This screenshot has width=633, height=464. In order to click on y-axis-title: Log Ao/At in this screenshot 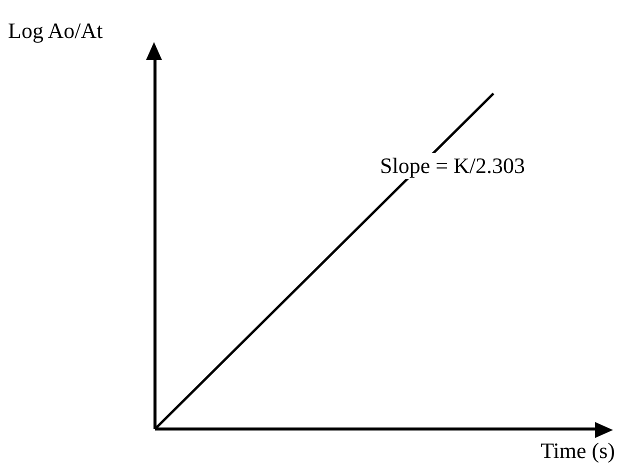, I will do `click(55, 31)`.